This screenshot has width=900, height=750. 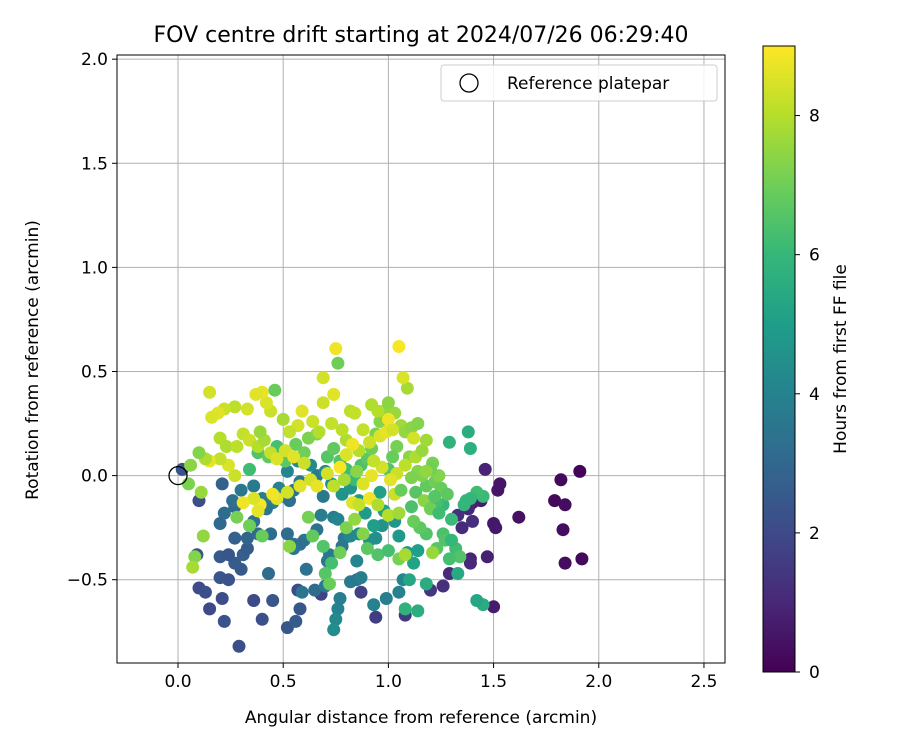 What do you see at coordinates (177, 682) in the screenshot?
I see `x-tick-label: 0.0` at bounding box center [177, 682].